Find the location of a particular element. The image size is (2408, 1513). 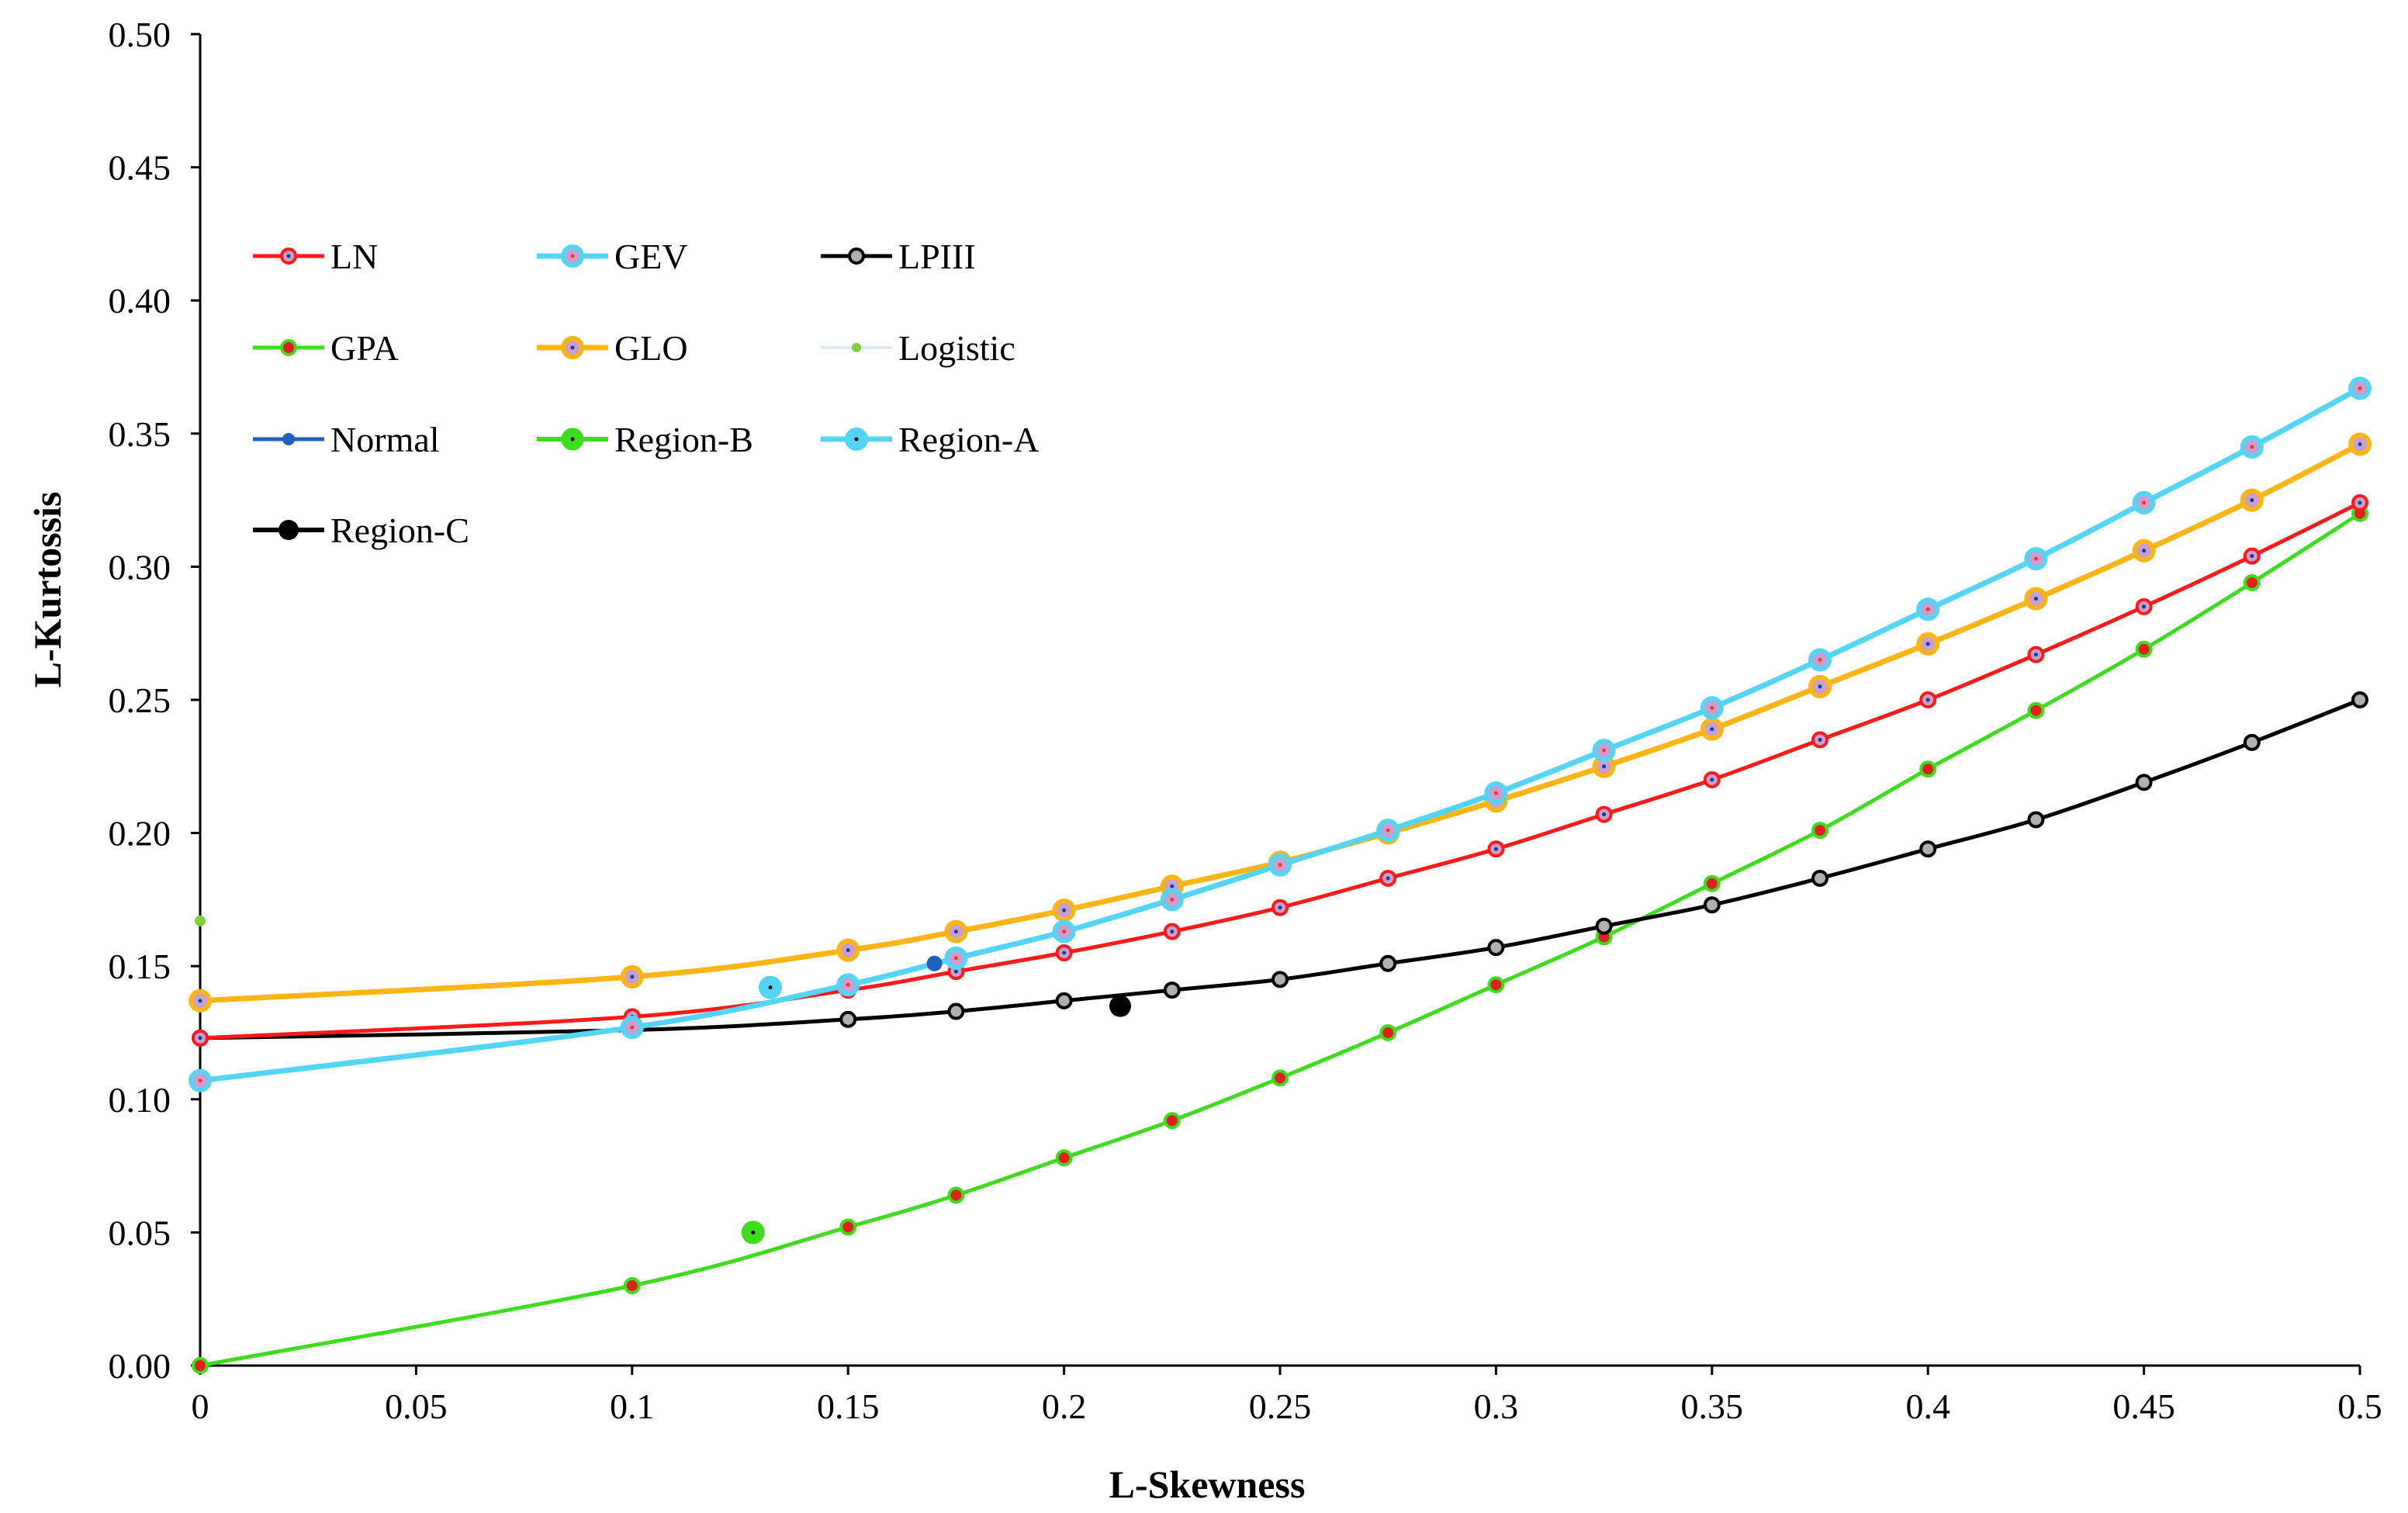

y-tick-label: 0.45 is located at coordinates (140, 168).